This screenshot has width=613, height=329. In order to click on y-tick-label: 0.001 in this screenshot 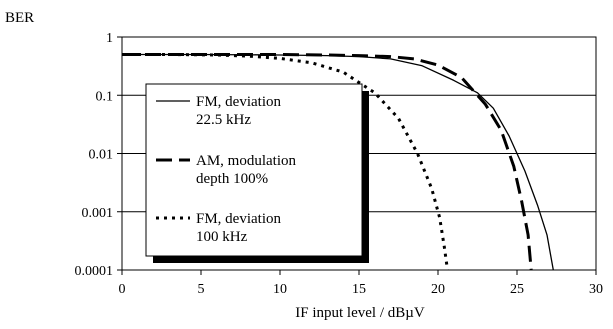, I will do `click(98, 213)`.